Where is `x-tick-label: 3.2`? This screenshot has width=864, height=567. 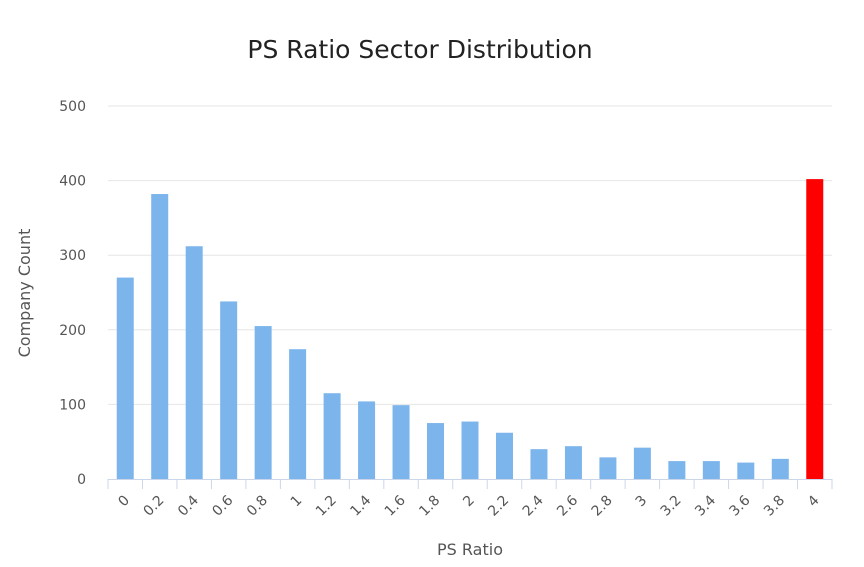 x-tick-label: 3.2 is located at coordinates (671, 506).